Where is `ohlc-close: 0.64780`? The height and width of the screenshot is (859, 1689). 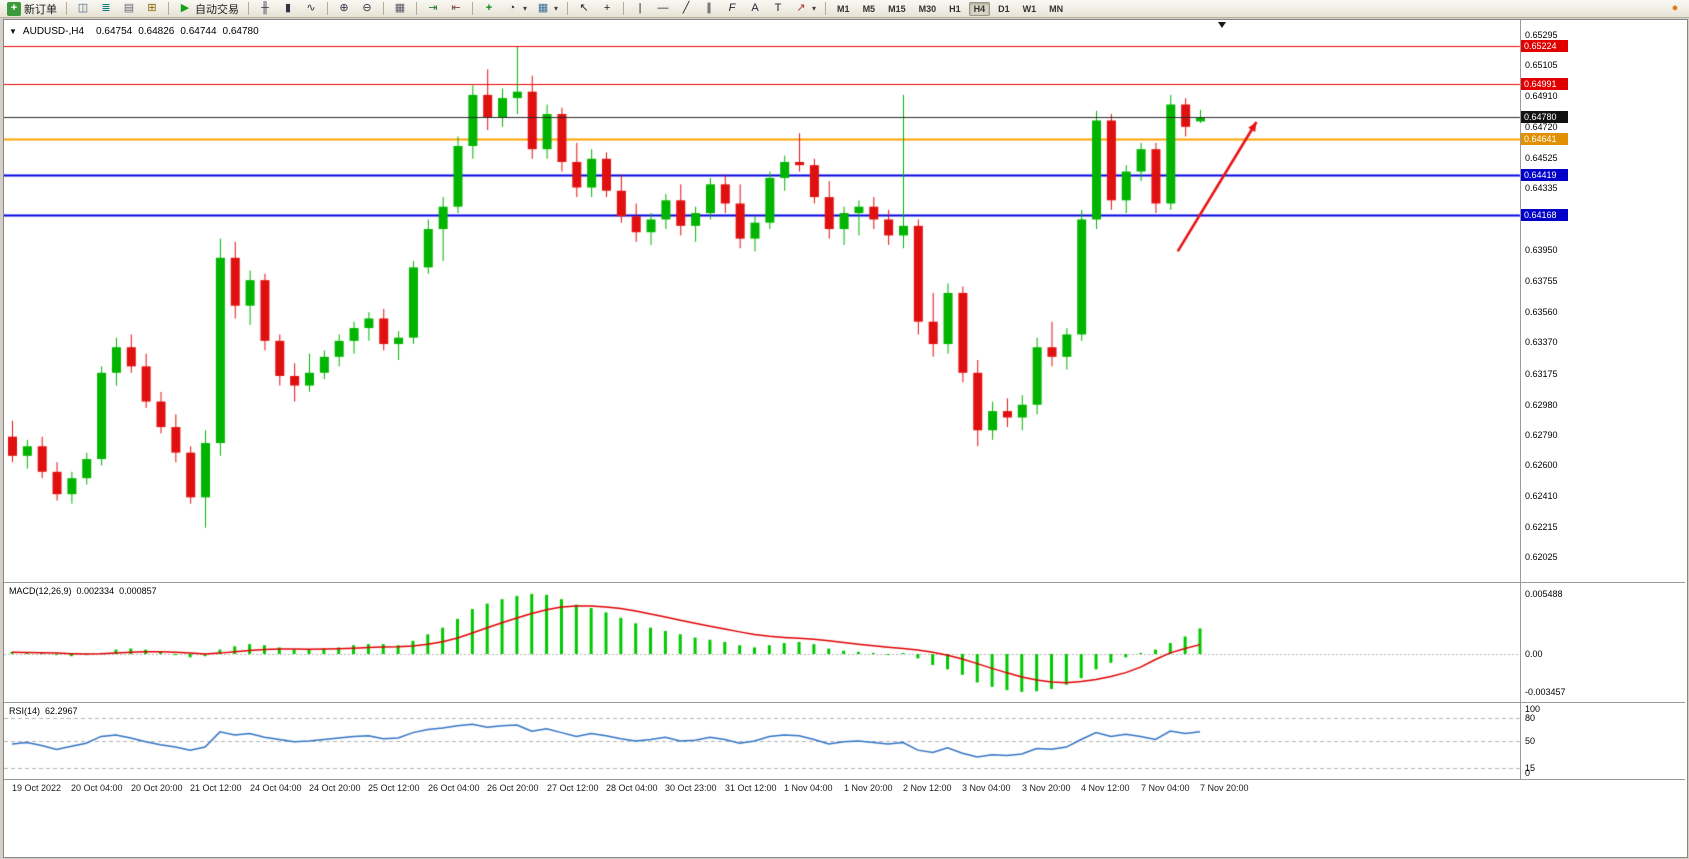
ohlc-close: 0.64780 is located at coordinates (240, 31).